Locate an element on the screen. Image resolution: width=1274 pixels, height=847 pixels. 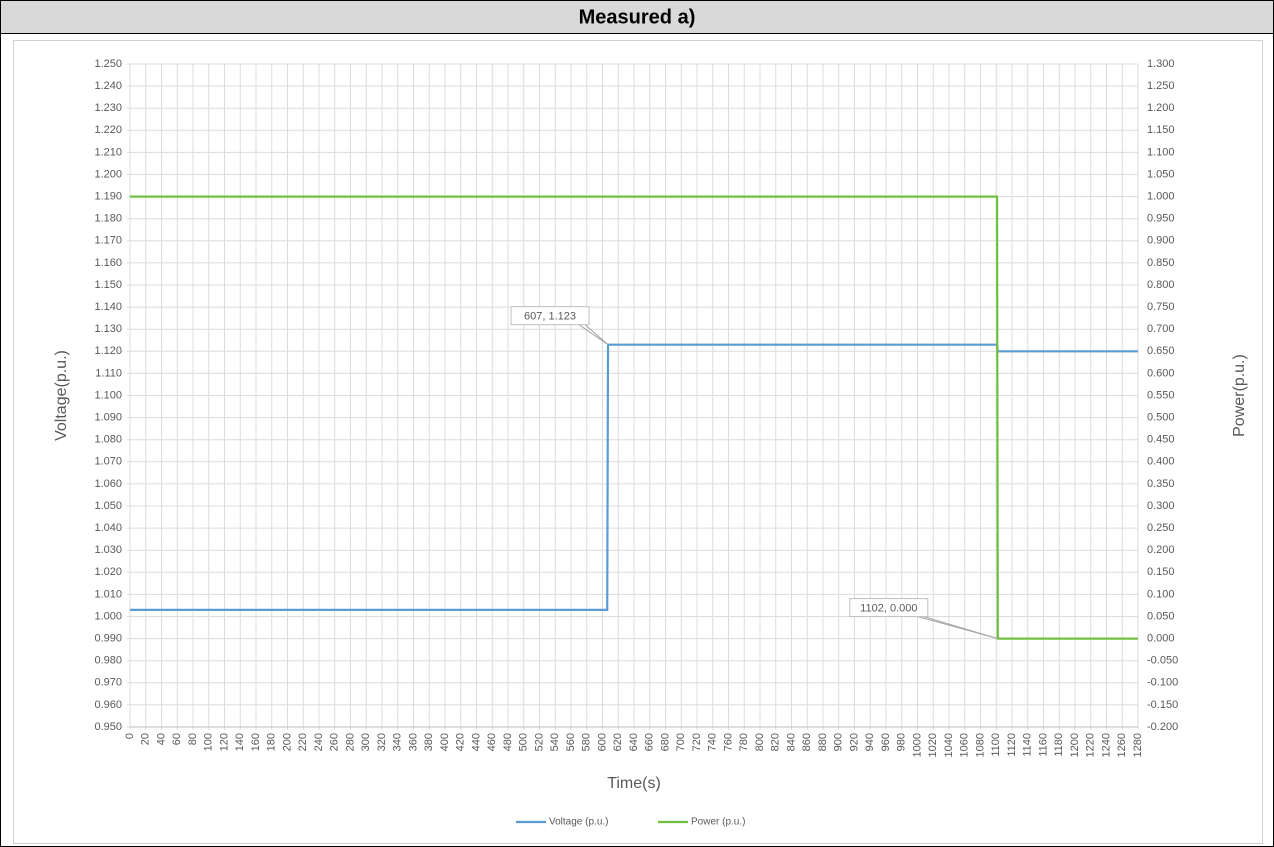
x-tick-label: 1280 is located at coordinates (1138, 745).